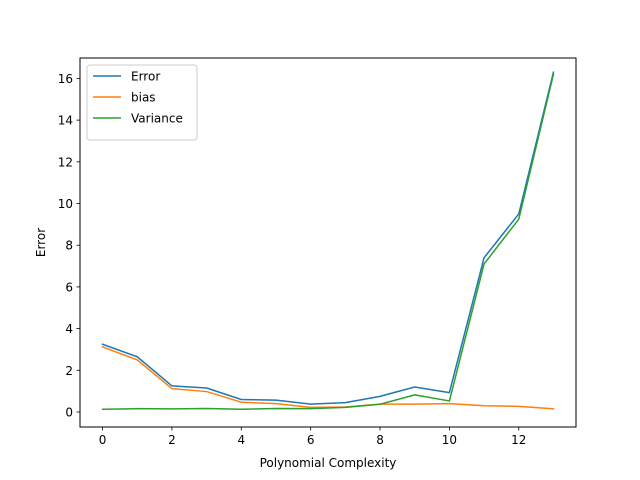  What do you see at coordinates (145, 77) in the screenshot?
I see `legend-label-error: Error` at bounding box center [145, 77].